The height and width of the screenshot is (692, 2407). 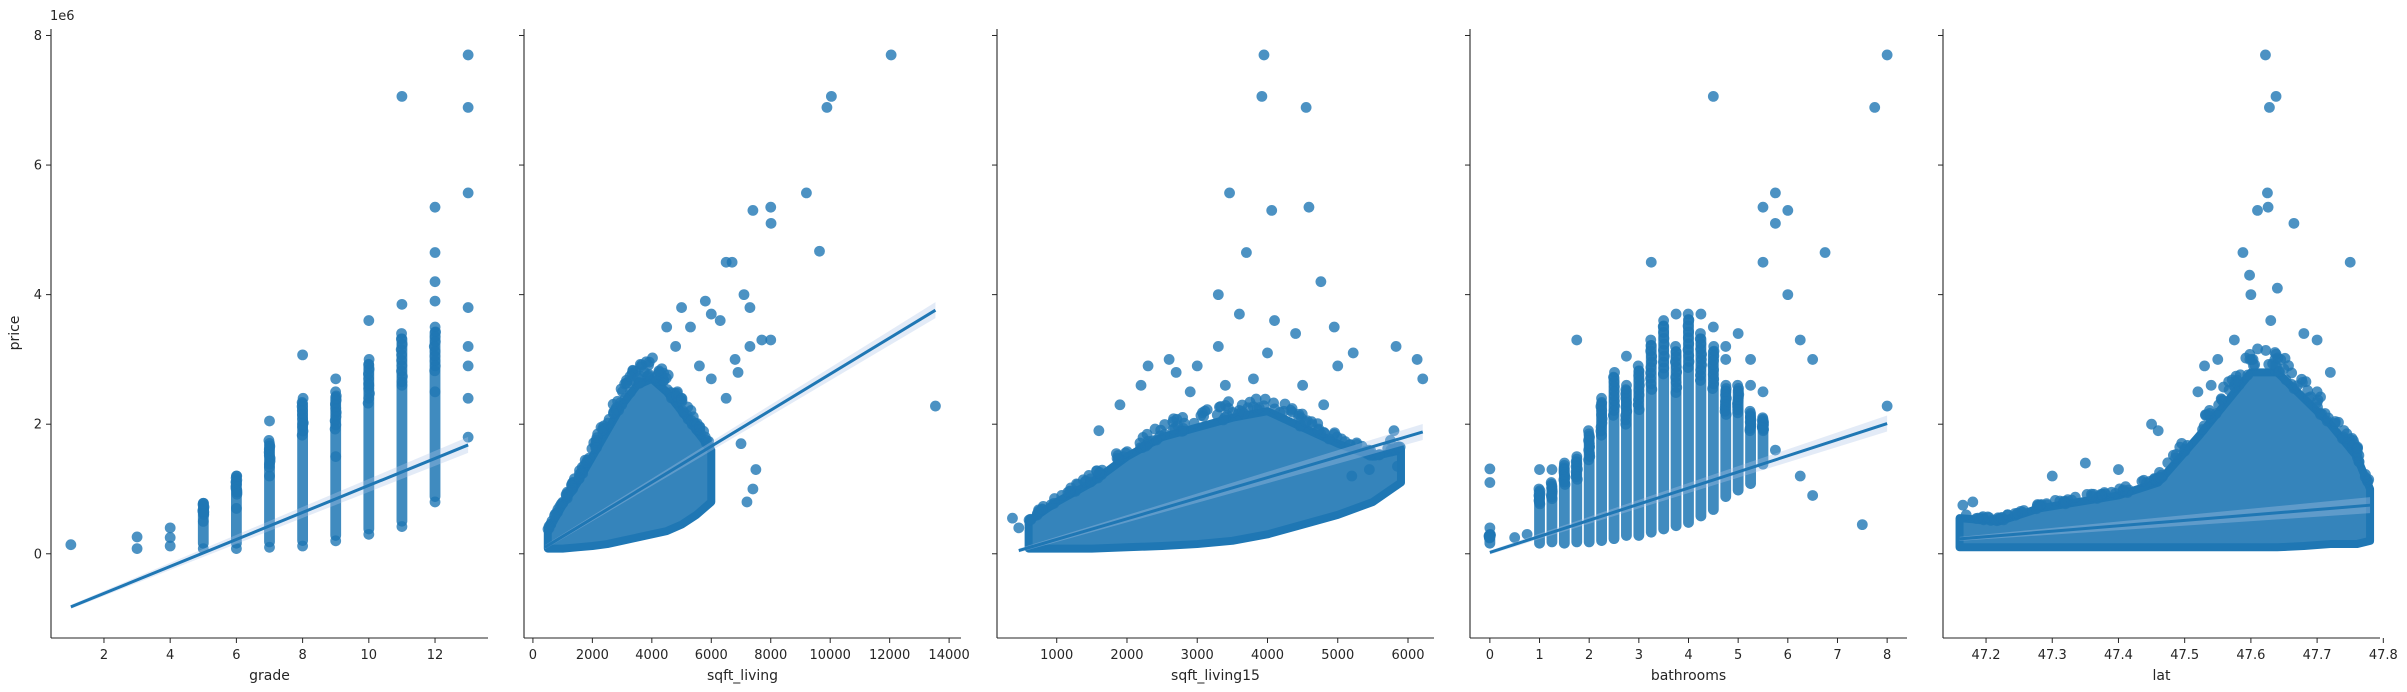 I want to click on y-tick-label: 6, so click(x=38, y=166).